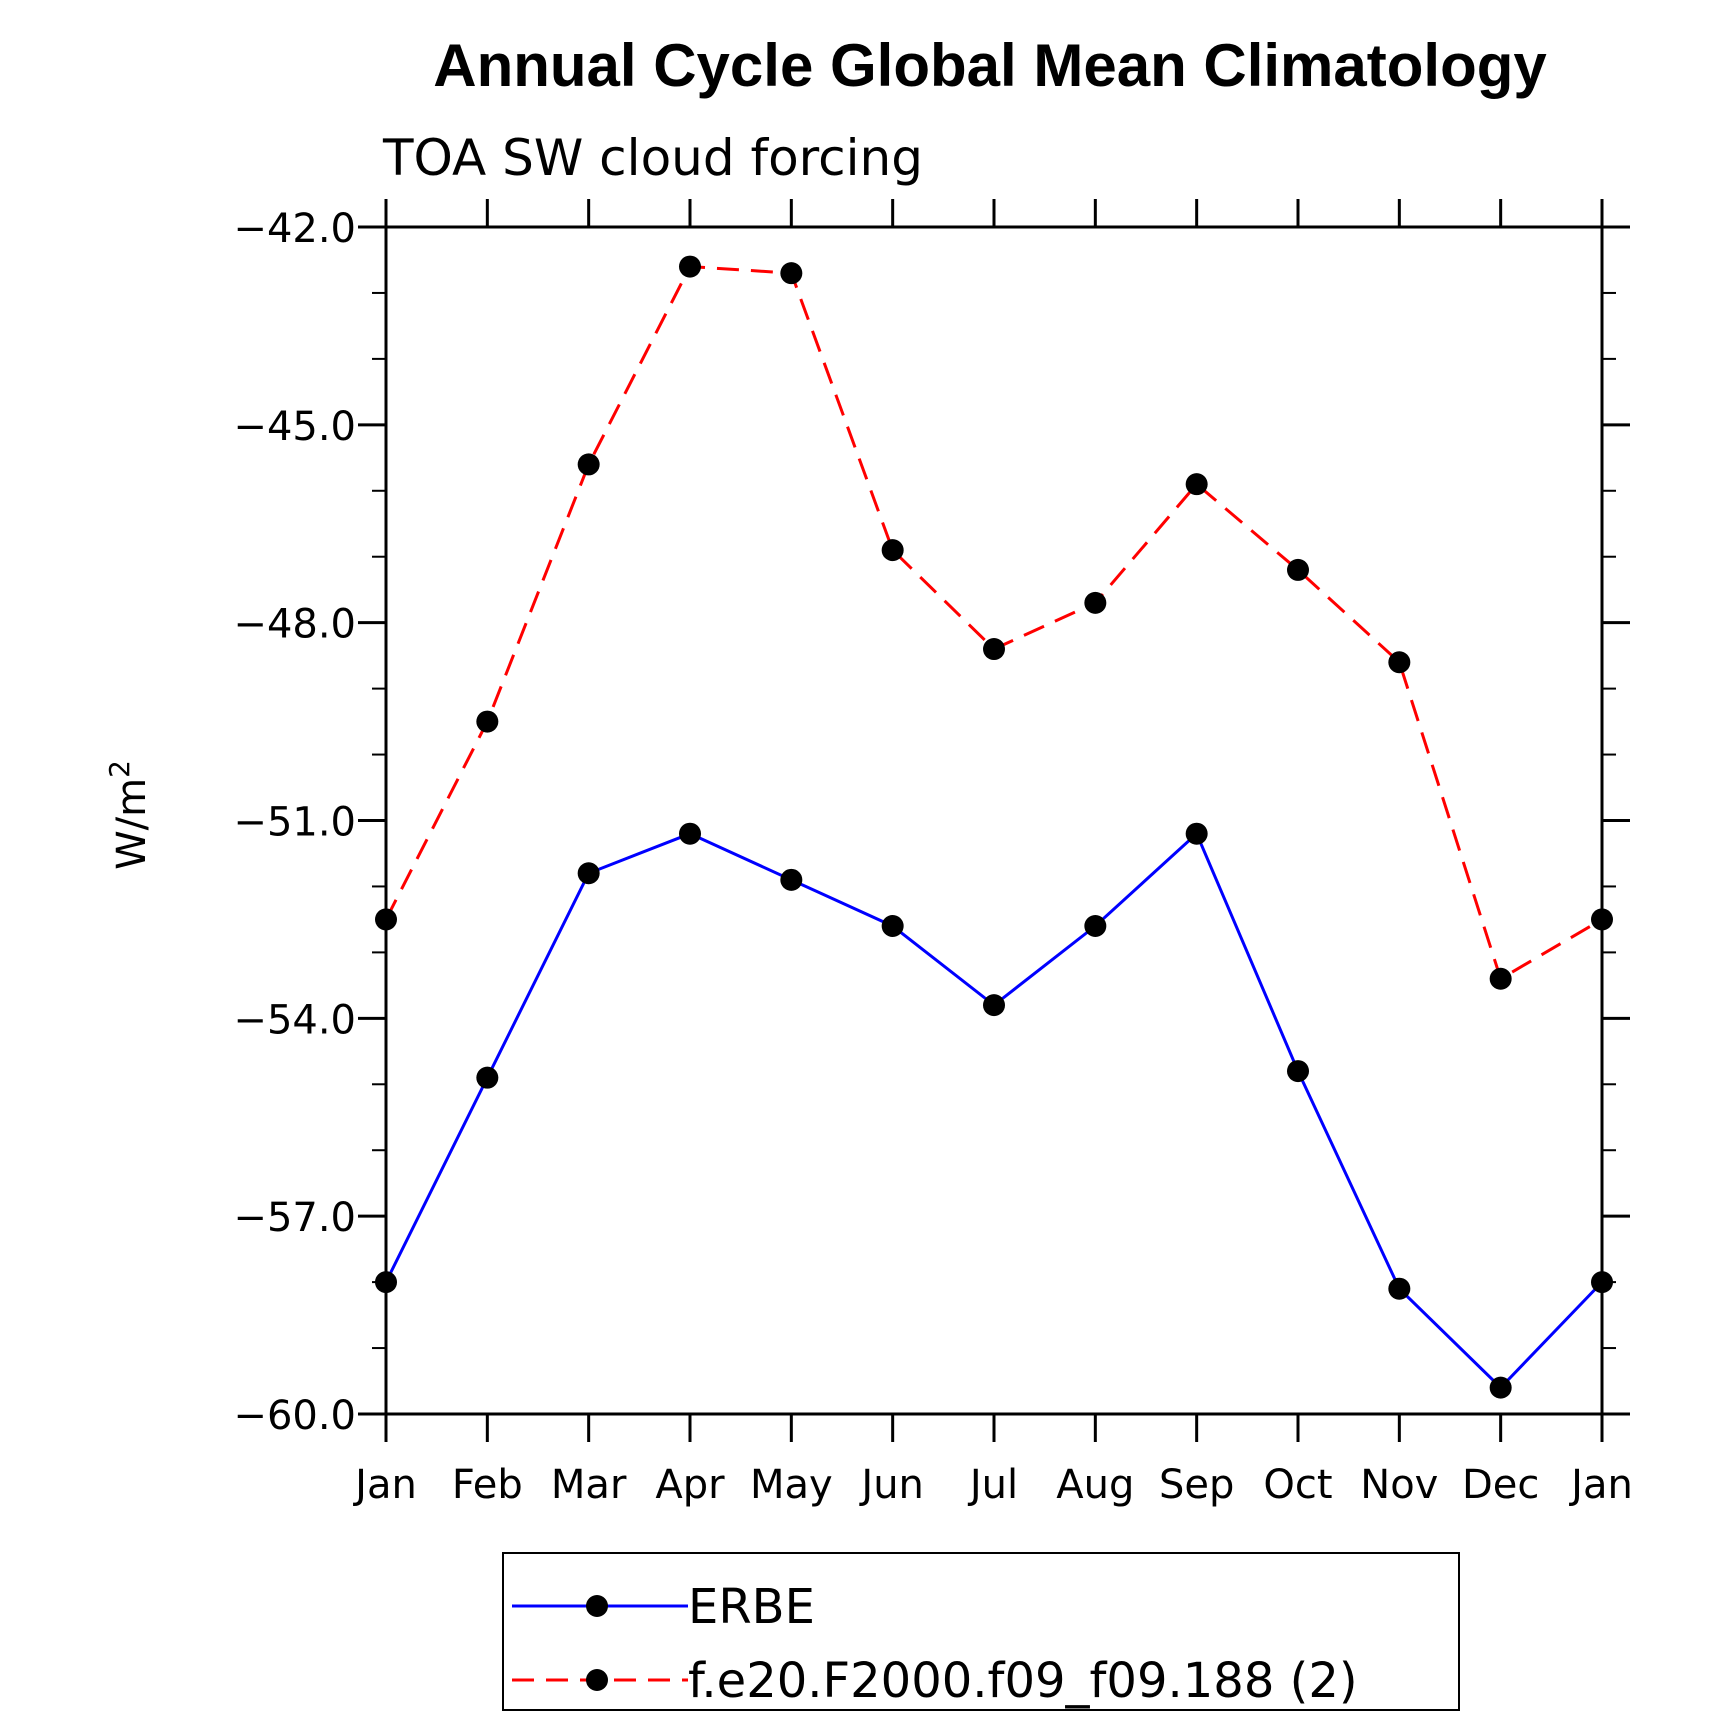  I want to click on x-tick-label: Oct, so click(1297, 1485).